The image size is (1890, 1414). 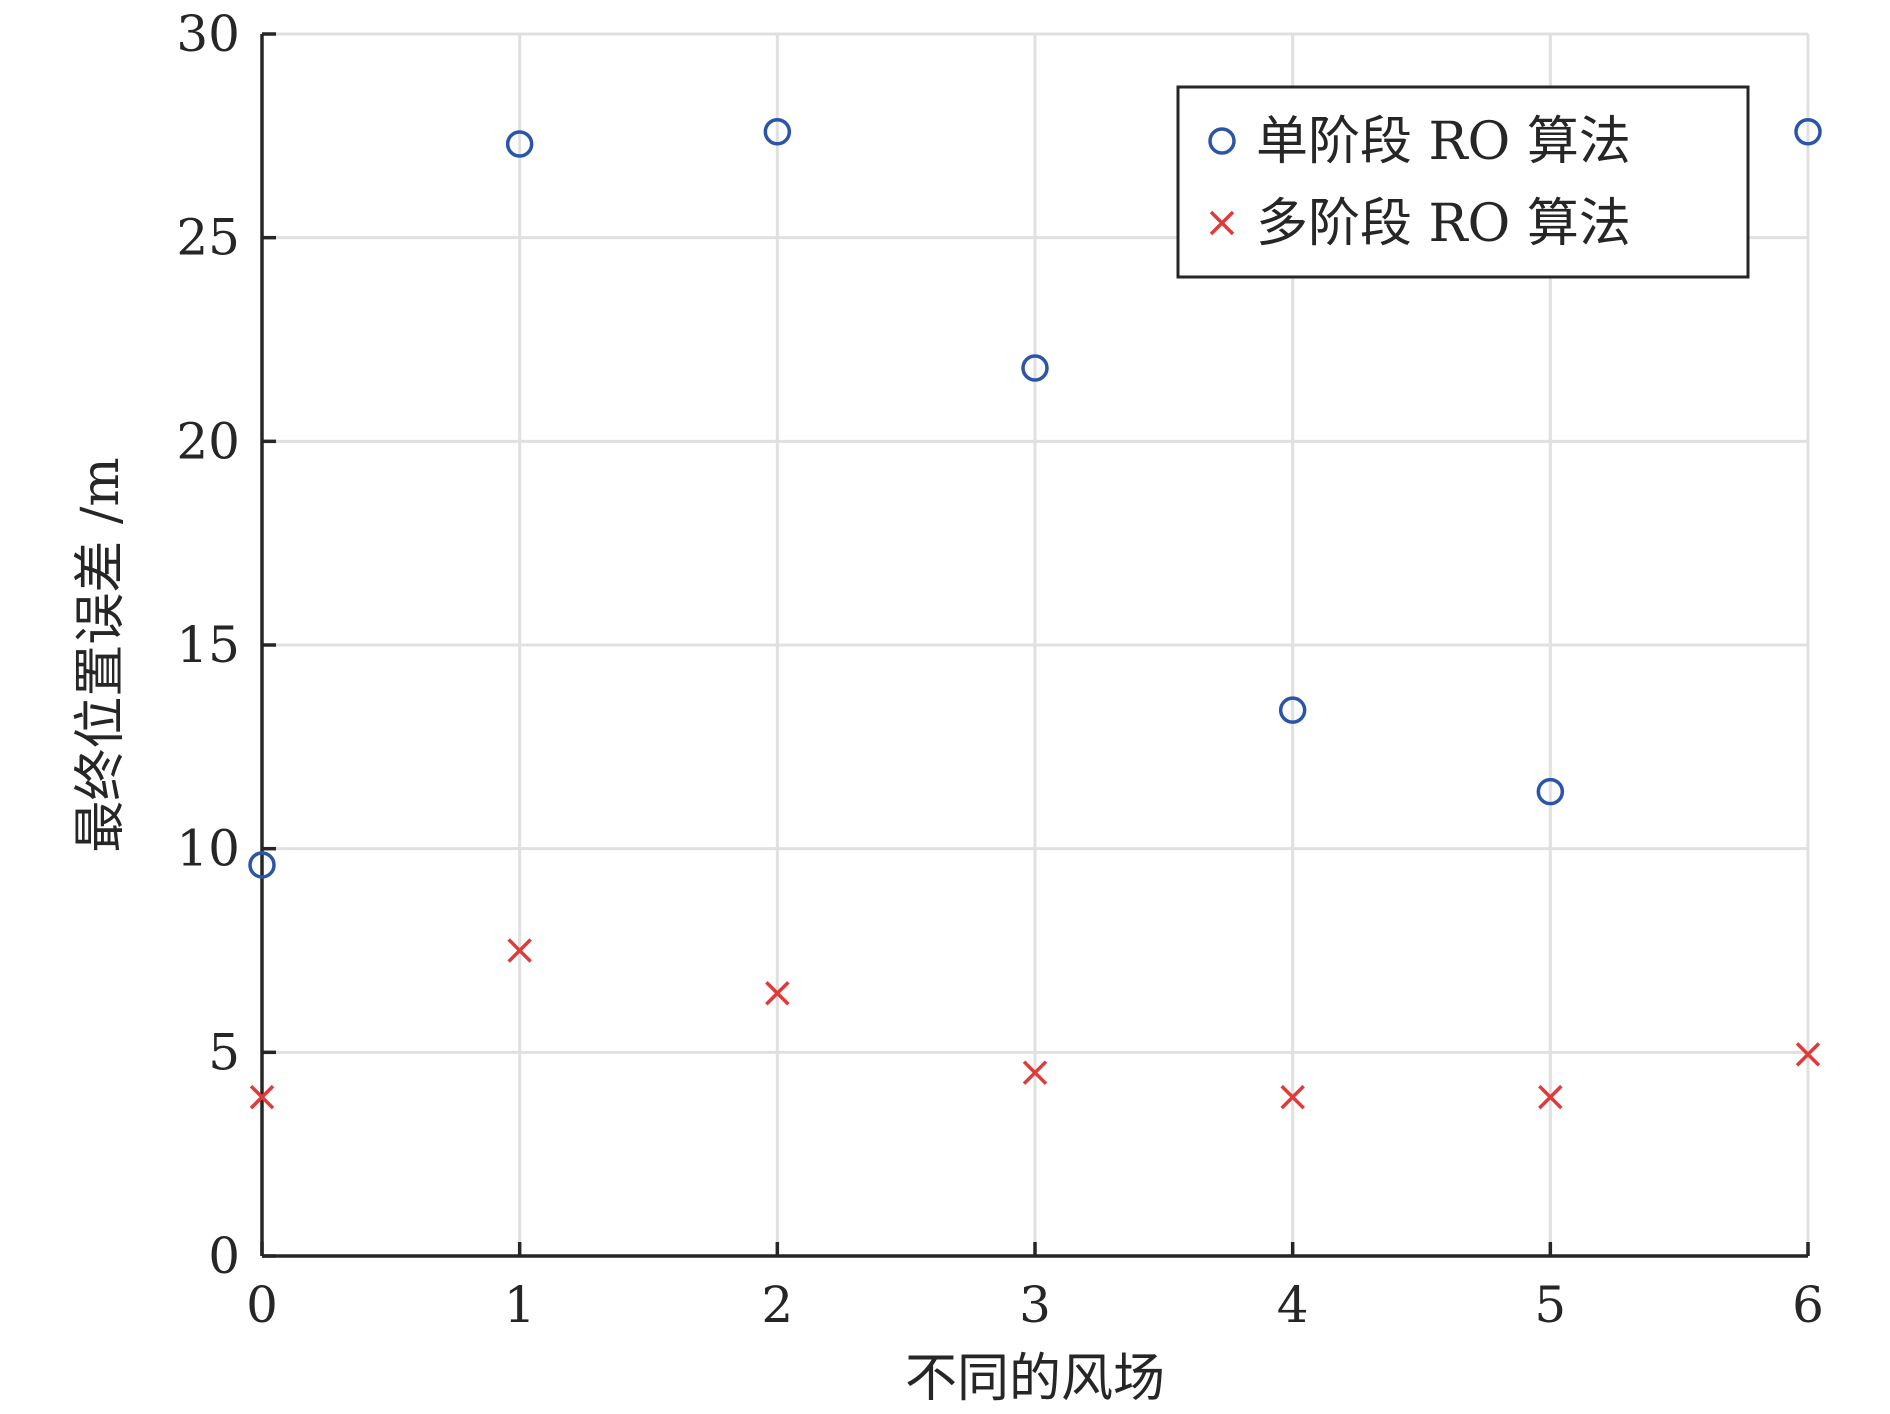 I want to click on y-tick-label: 0, so click(x=224, y=1256).